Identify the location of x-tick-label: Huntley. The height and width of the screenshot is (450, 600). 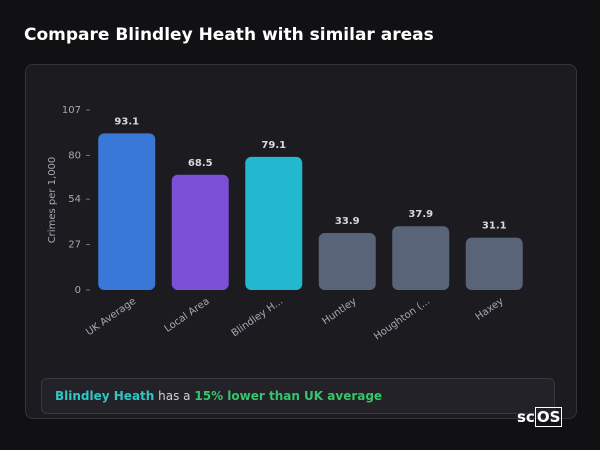
(339, 311).